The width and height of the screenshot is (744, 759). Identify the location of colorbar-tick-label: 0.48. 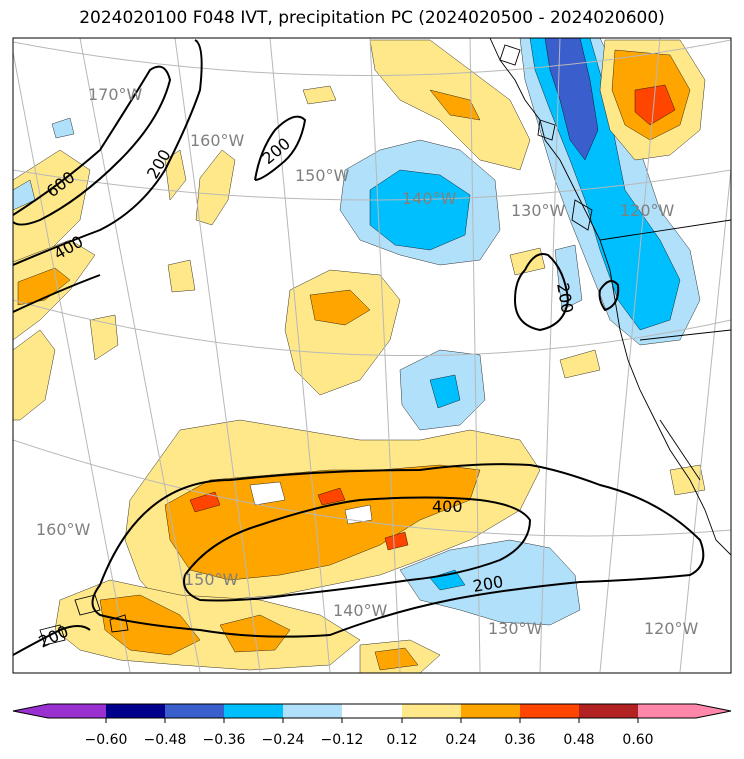
(578, 740).